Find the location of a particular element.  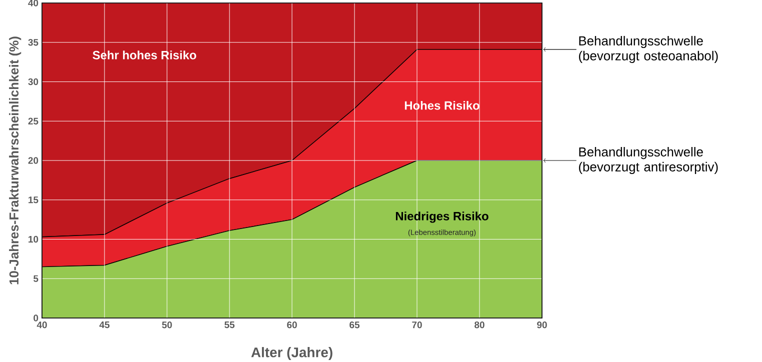

y-axis-title: 10-Jahres-Frakturwahrscheinlichkeit (%) is located at coordinates (15, 160).